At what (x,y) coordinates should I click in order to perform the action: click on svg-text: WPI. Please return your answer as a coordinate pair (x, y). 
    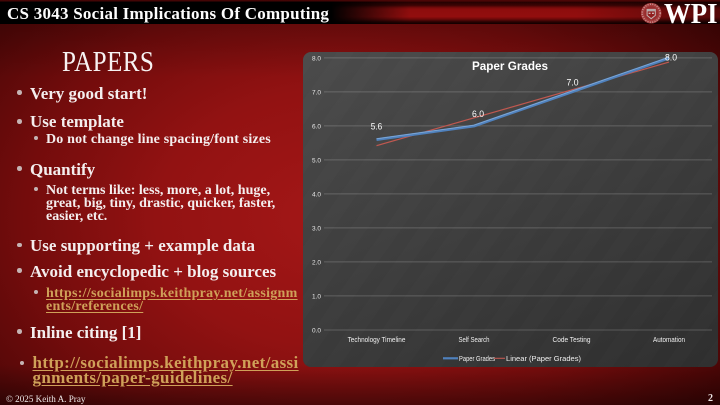
    Looking at the image, I should click on (691, 13).